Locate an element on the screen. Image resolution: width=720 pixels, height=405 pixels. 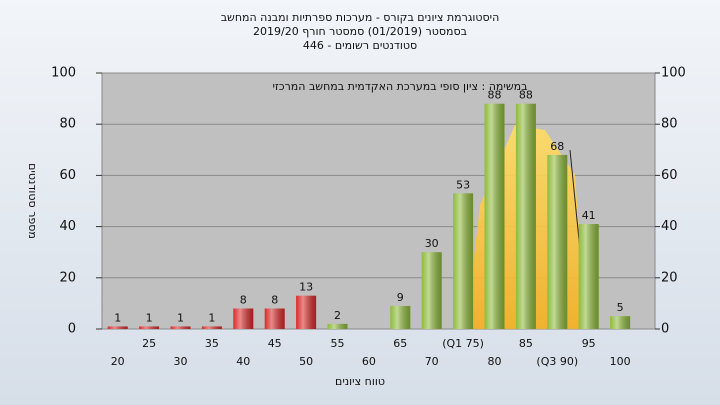
x-tick-label: 30 is located at coordinates (181, 361).